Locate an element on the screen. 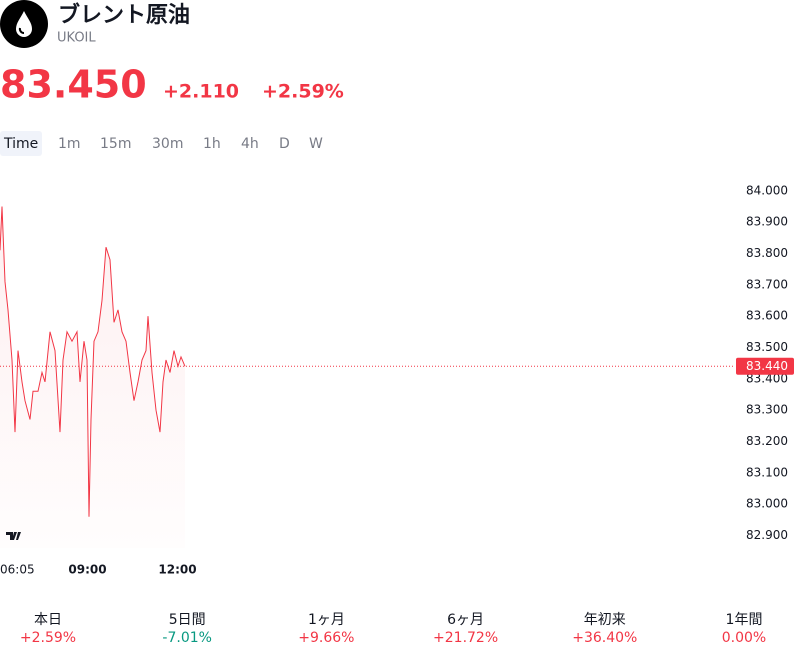 The height and width of the screenshot is (662, 800). perf-value: +21.72% is located at coordinates (465, 638).